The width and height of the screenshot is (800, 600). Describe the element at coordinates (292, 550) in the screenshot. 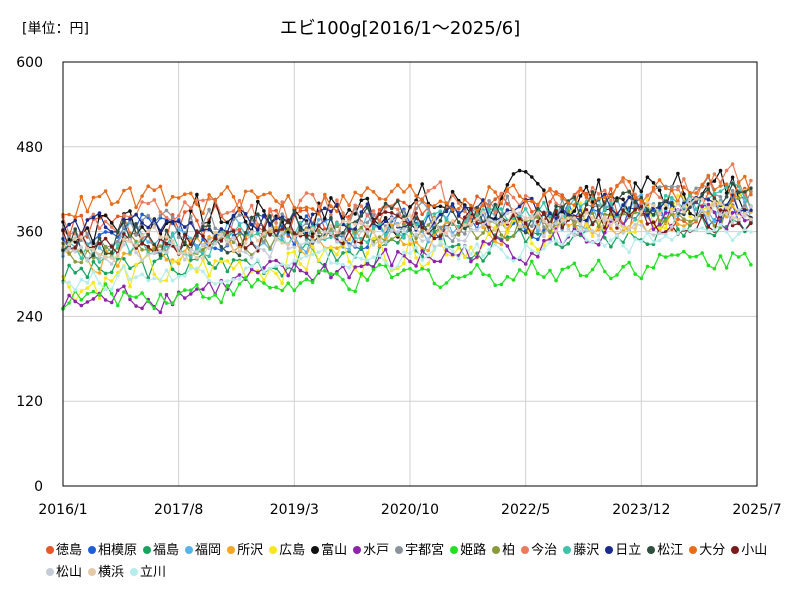

I see `legend-label: 広島` at that location.